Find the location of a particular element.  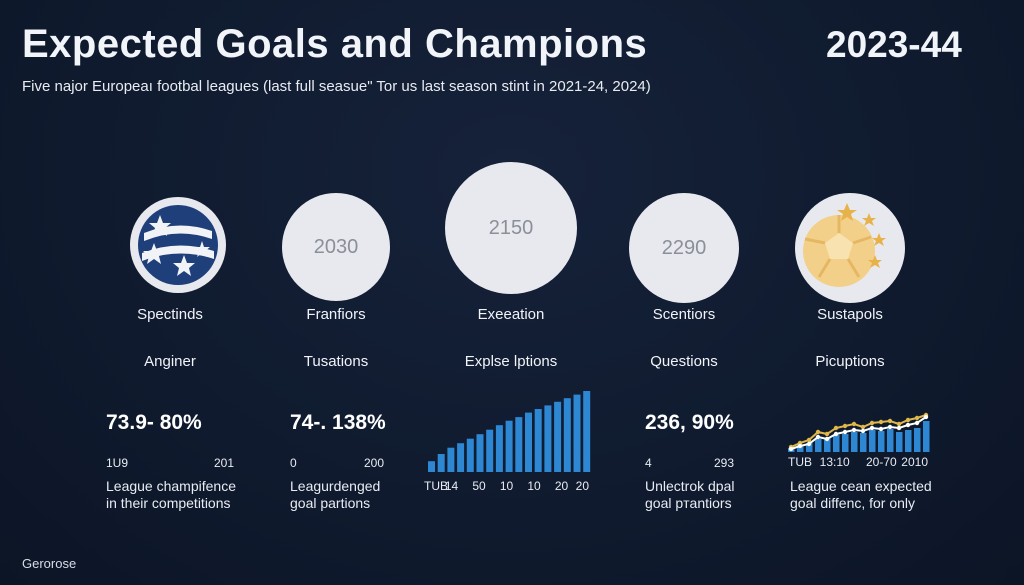

column-name-4: Scentiors is located at coordinates (684, 314).